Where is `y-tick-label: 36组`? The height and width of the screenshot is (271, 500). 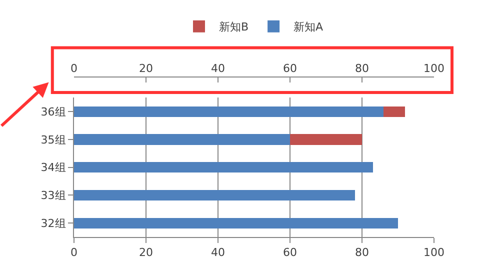 y-tick-label: 36组 is located at coordinates (53, 111).